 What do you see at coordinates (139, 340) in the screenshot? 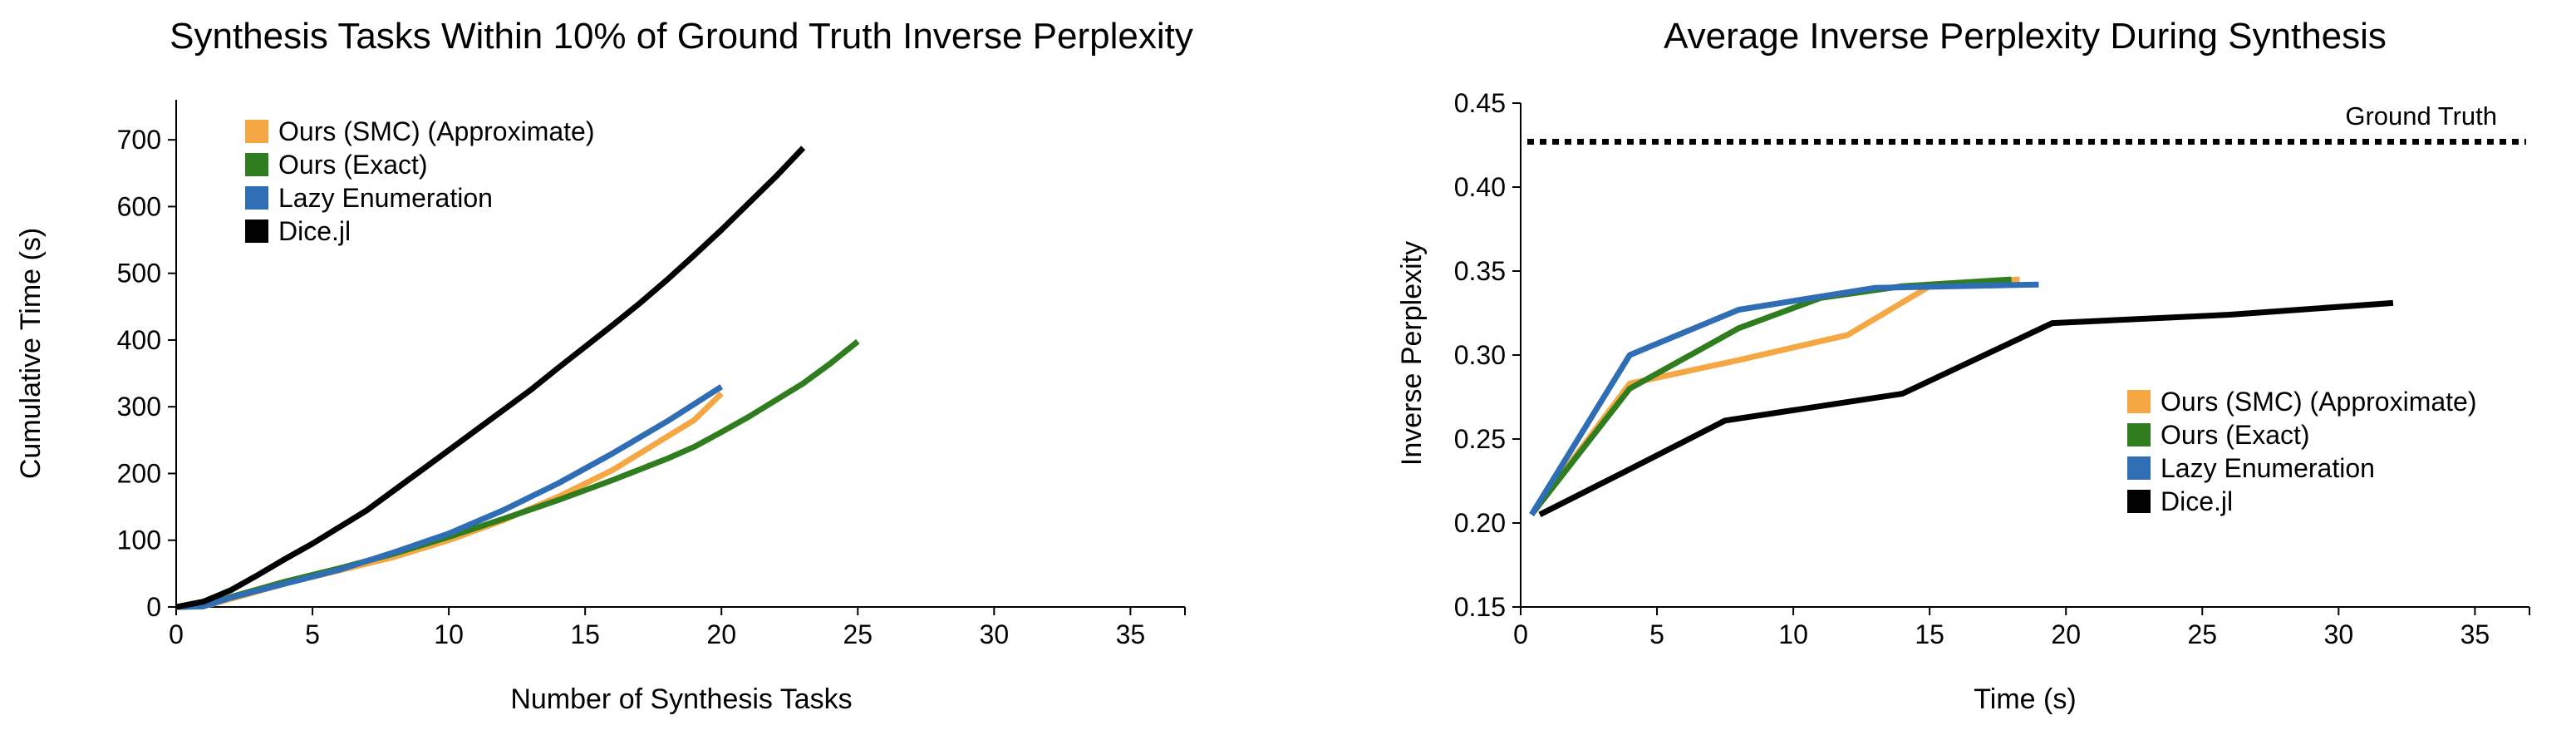
I see `y-tick-label: 400` at bounding box center [139, 340].